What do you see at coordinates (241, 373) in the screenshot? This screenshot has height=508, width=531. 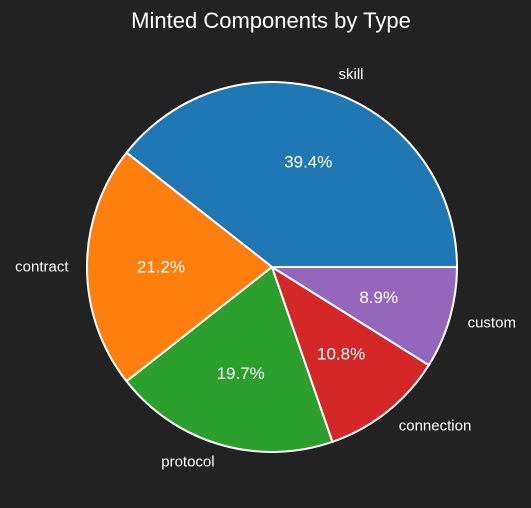 I see `percent-label-protocol: 19.7%` at bounding box center [241, 373].